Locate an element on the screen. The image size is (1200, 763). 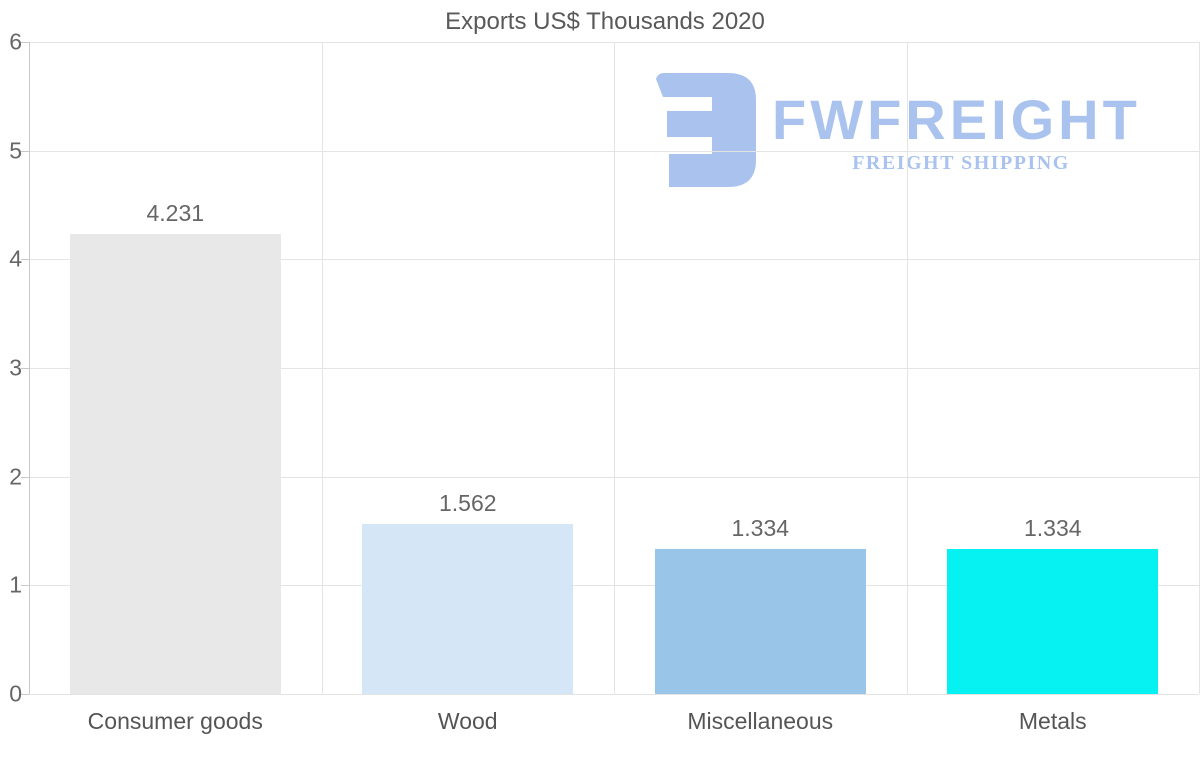
y-tick-label: 0 is located at coordinates (15, 693).